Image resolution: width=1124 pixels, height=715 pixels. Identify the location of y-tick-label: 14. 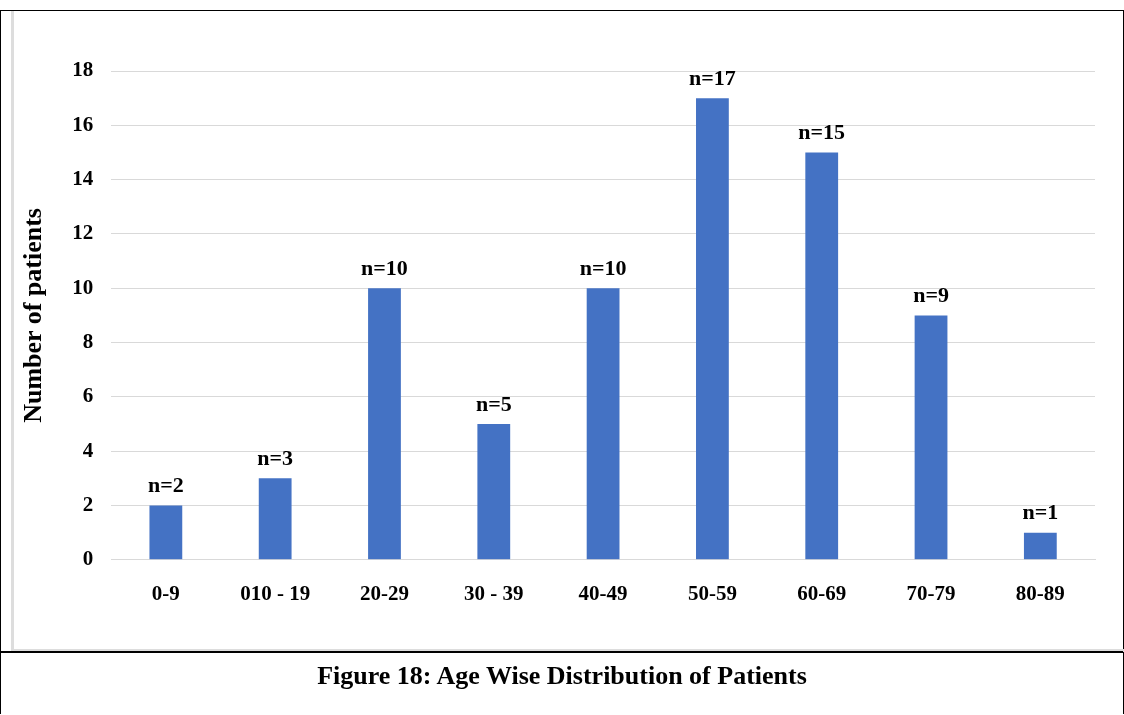
(83, 178).